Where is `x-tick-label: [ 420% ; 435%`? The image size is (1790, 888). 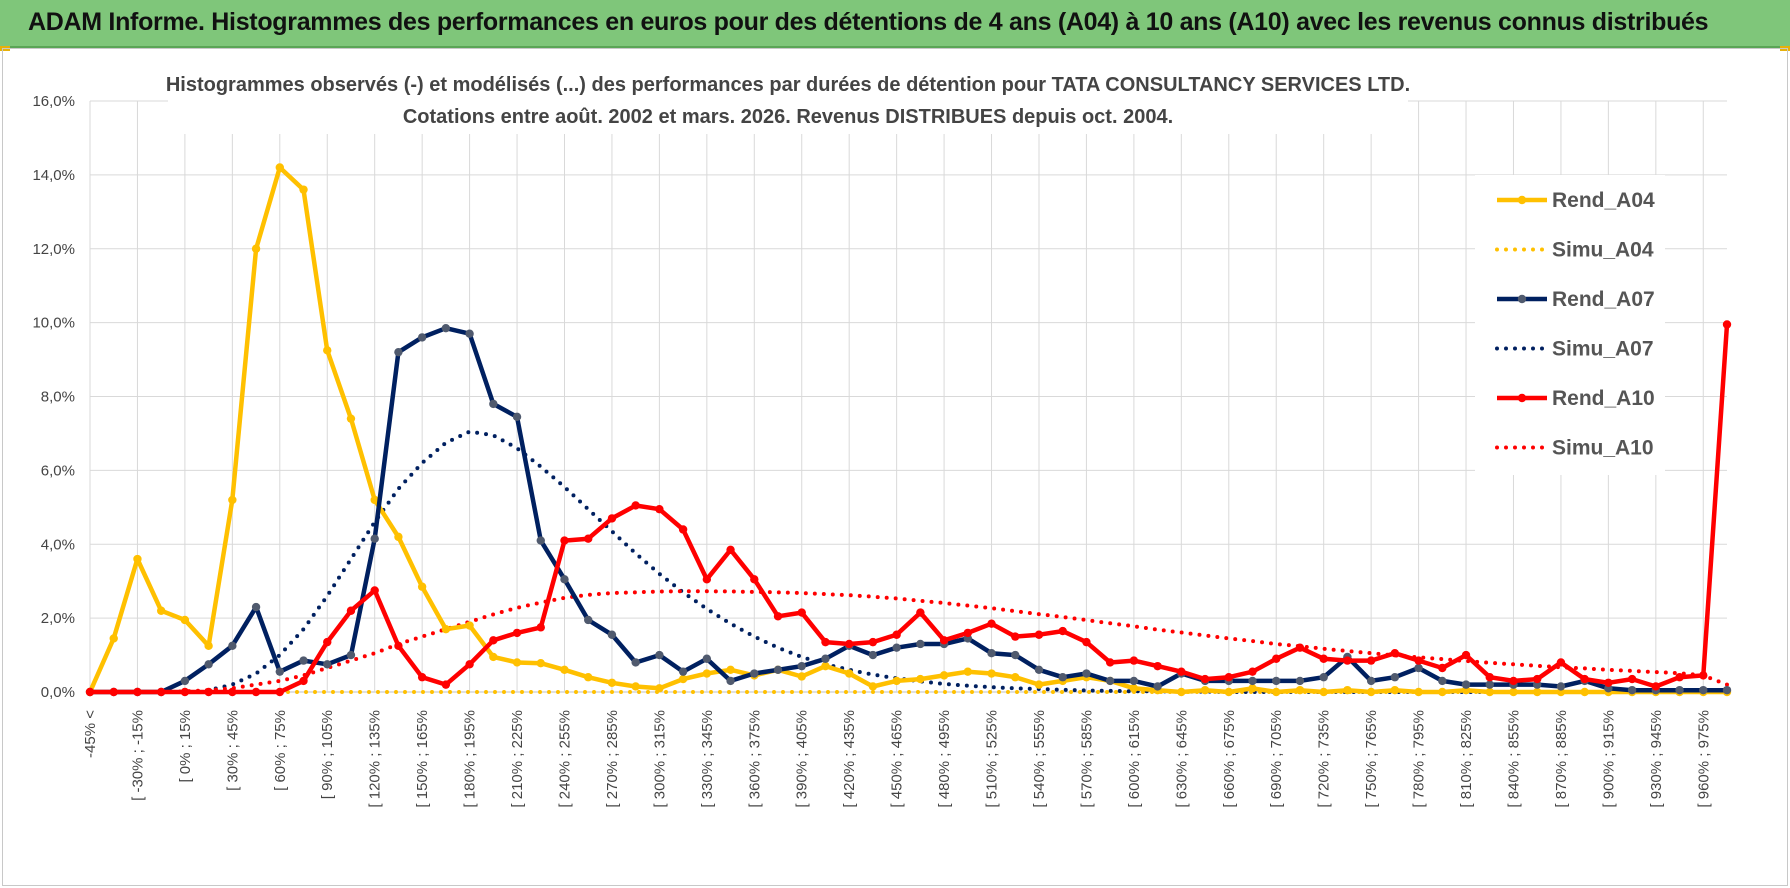 x-tick-label: [ 420% ; 435% is located at coordinates (849, 759).